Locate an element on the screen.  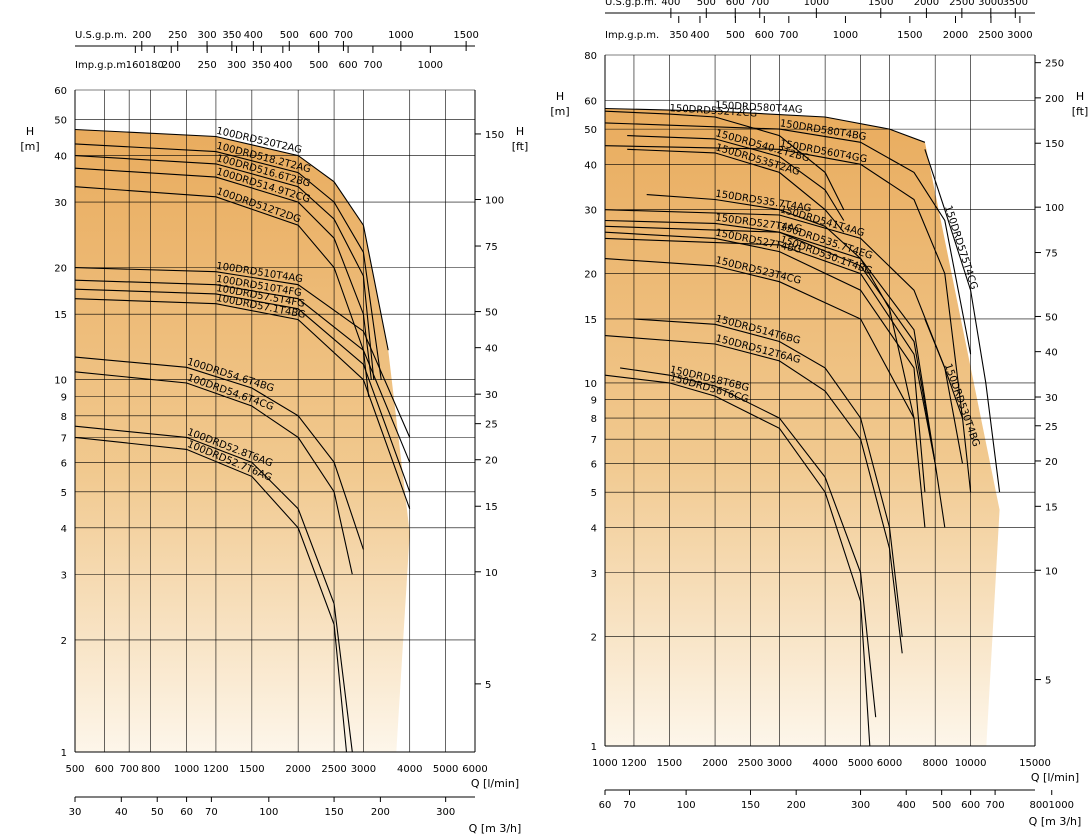
ft-tick-label: 150 is located at coordinates (494, 135).